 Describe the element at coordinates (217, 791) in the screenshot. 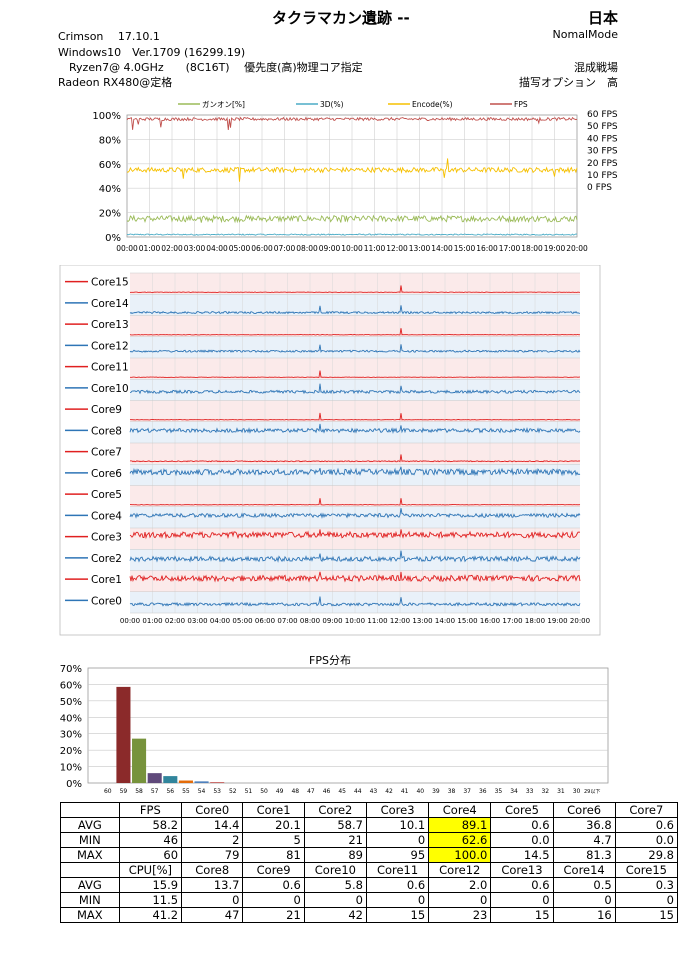

I see `x-tick: 53` at that location.